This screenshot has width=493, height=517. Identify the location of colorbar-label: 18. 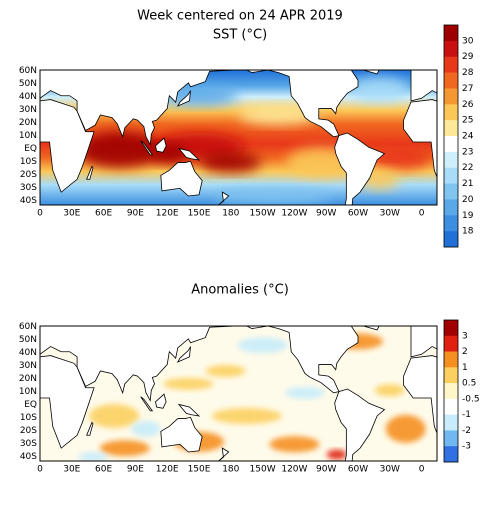
(468, 232).